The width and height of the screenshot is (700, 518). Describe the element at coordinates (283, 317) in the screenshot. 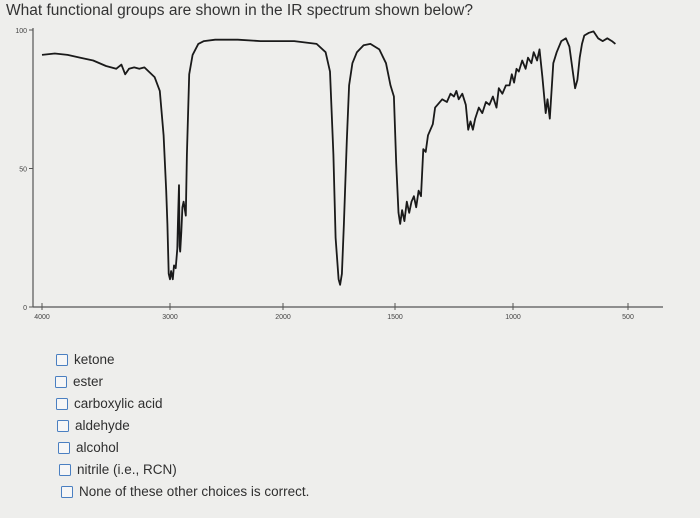

I see `x-tick-label: 2000` at that location.